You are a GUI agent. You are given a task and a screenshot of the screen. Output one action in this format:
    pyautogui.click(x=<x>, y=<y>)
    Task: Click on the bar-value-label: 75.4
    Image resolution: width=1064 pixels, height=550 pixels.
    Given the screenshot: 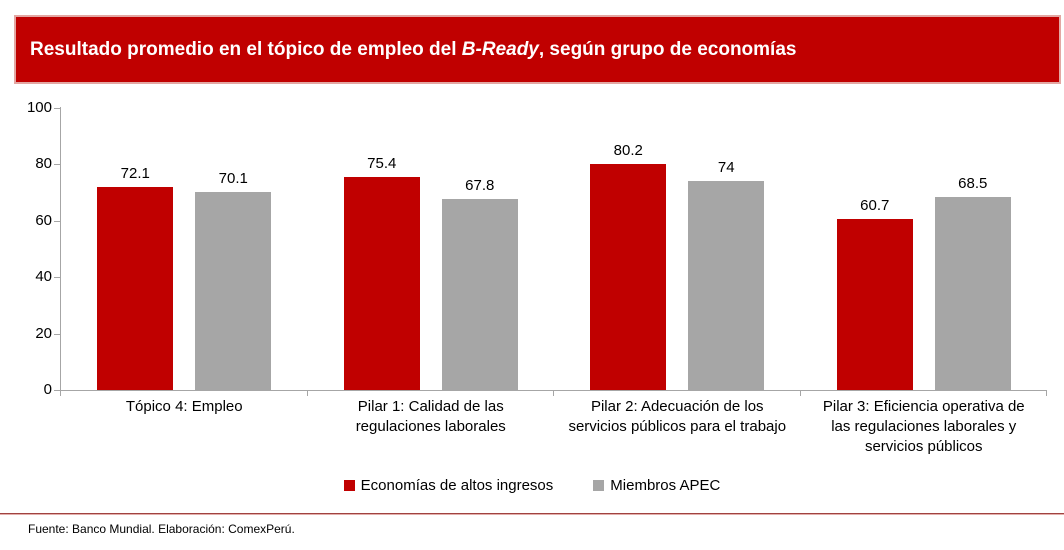 What is the action you would take?
    pyautogui.click(x=382, y=164)
    